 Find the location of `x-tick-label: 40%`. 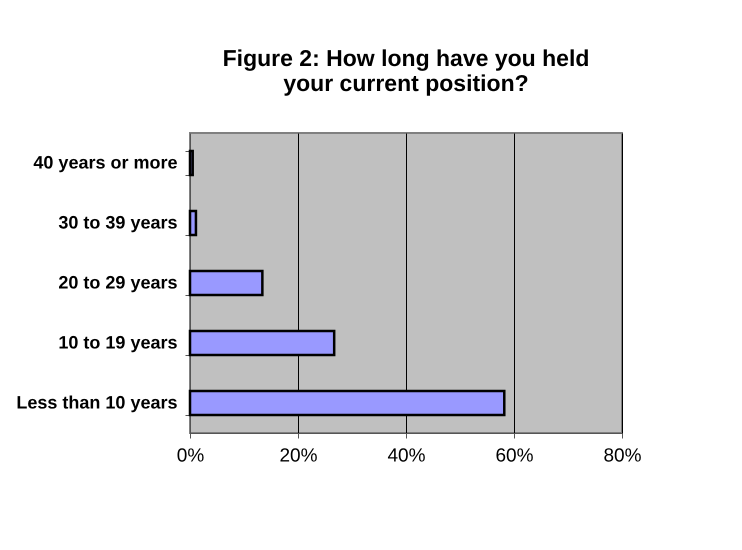

x-tick-label: 40% is located at coordinates (406, 456).